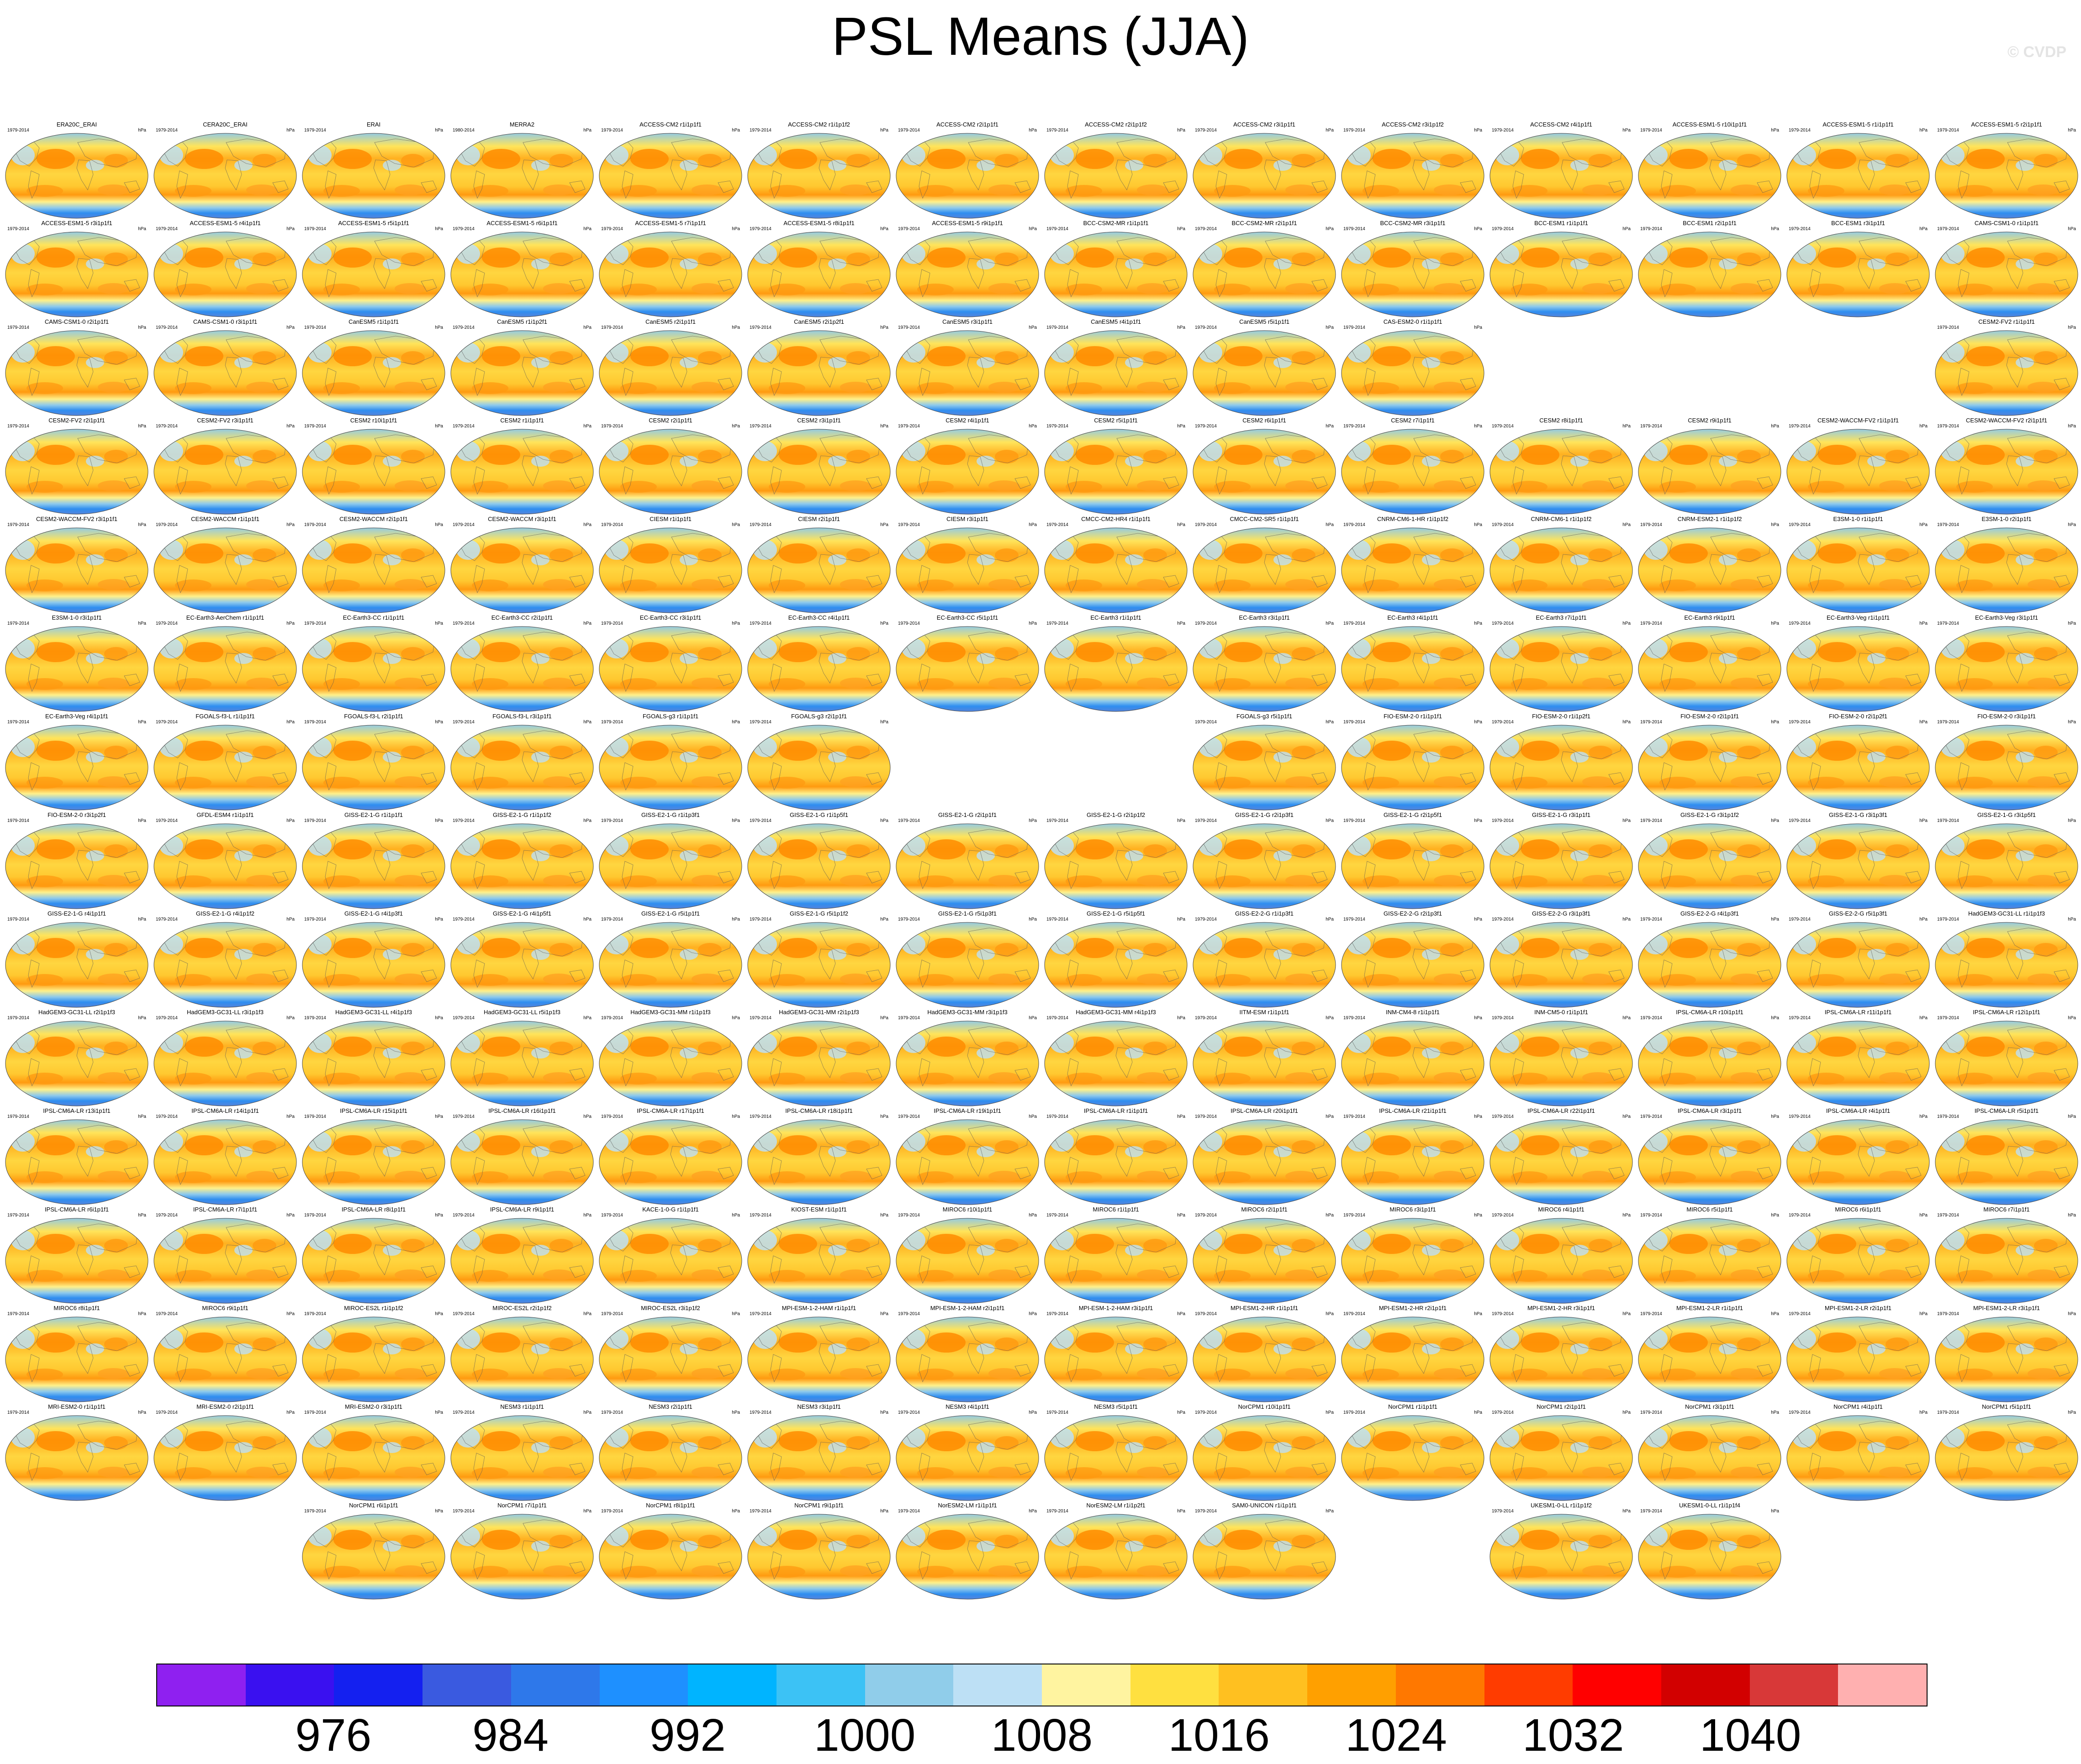  What do you see at coordinates (1562, 1406) in the screenshot?
I see `panel-label: NorCPM1 r2i1p1f1` at bounding box center [1562, 1406].